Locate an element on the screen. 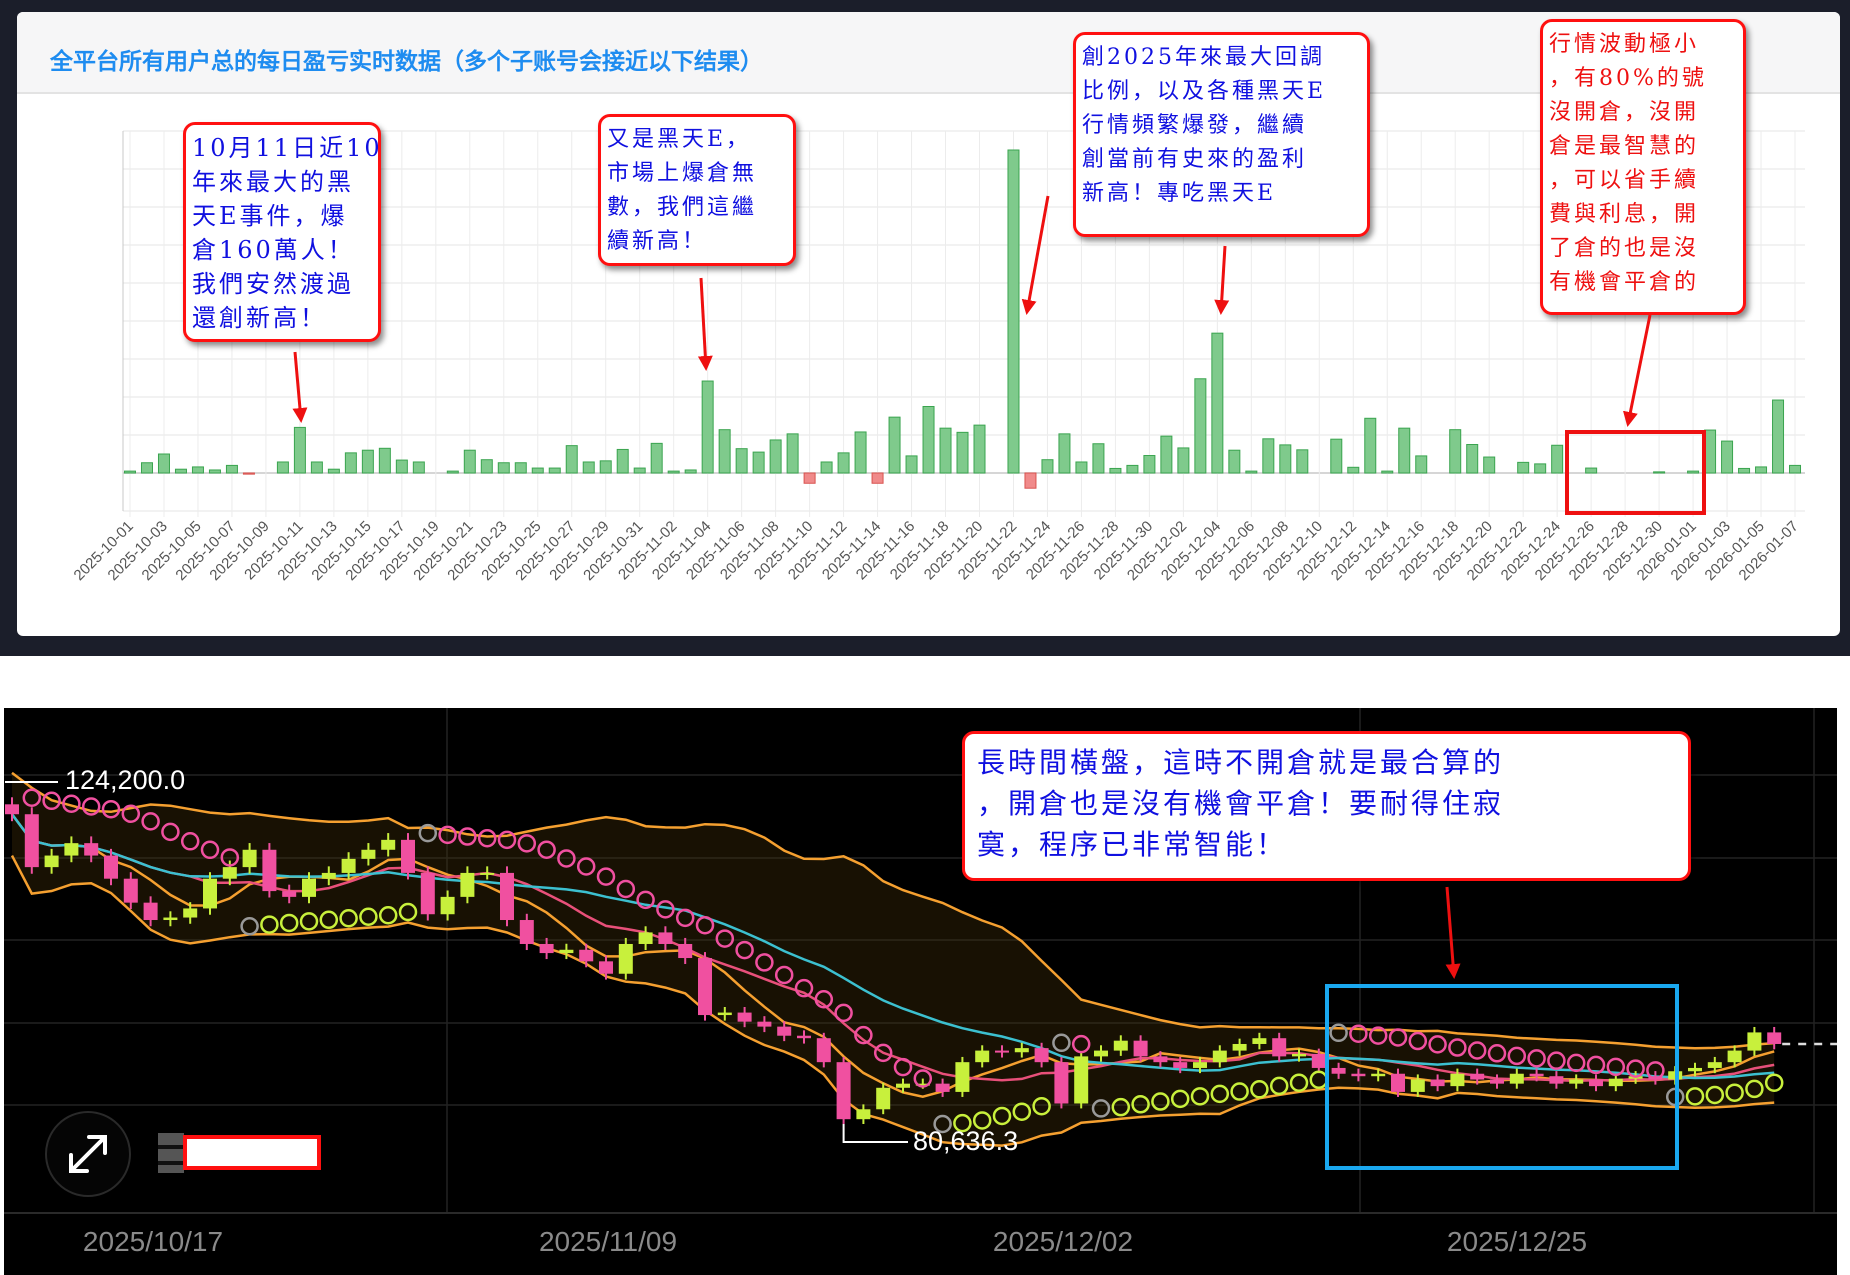 The image size is (1850, 1275). annotation-line: 又是黑天E， is located at coordinates (679, 139).